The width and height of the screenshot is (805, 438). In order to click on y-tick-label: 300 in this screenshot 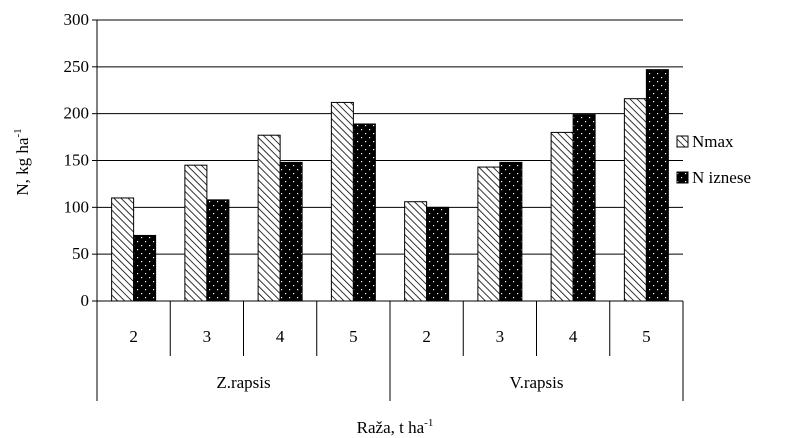, I will do `click(77, 19)`.